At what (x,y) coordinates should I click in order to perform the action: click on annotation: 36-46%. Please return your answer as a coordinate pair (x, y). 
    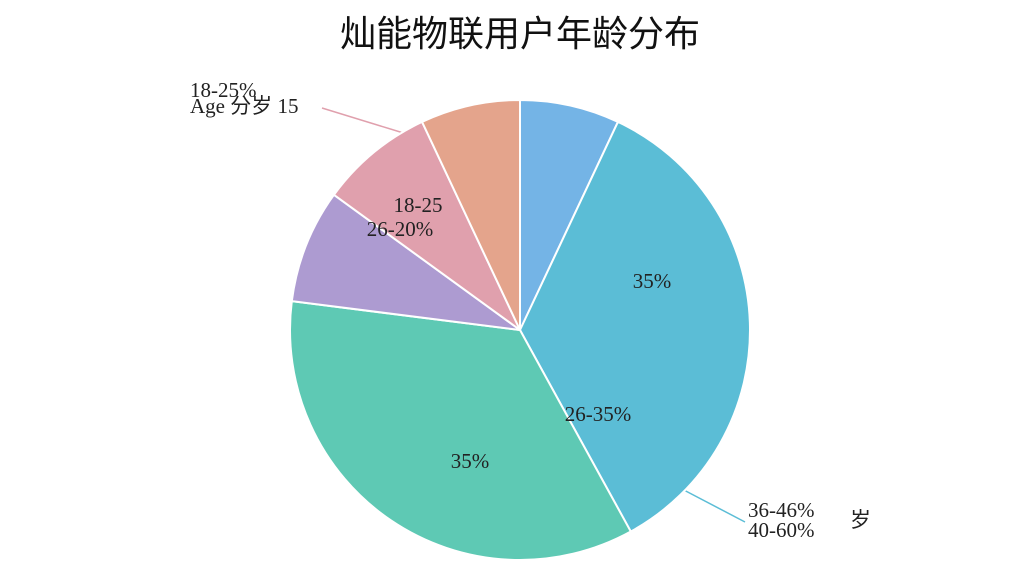
    Looking at the image, I should click on (781, 510).